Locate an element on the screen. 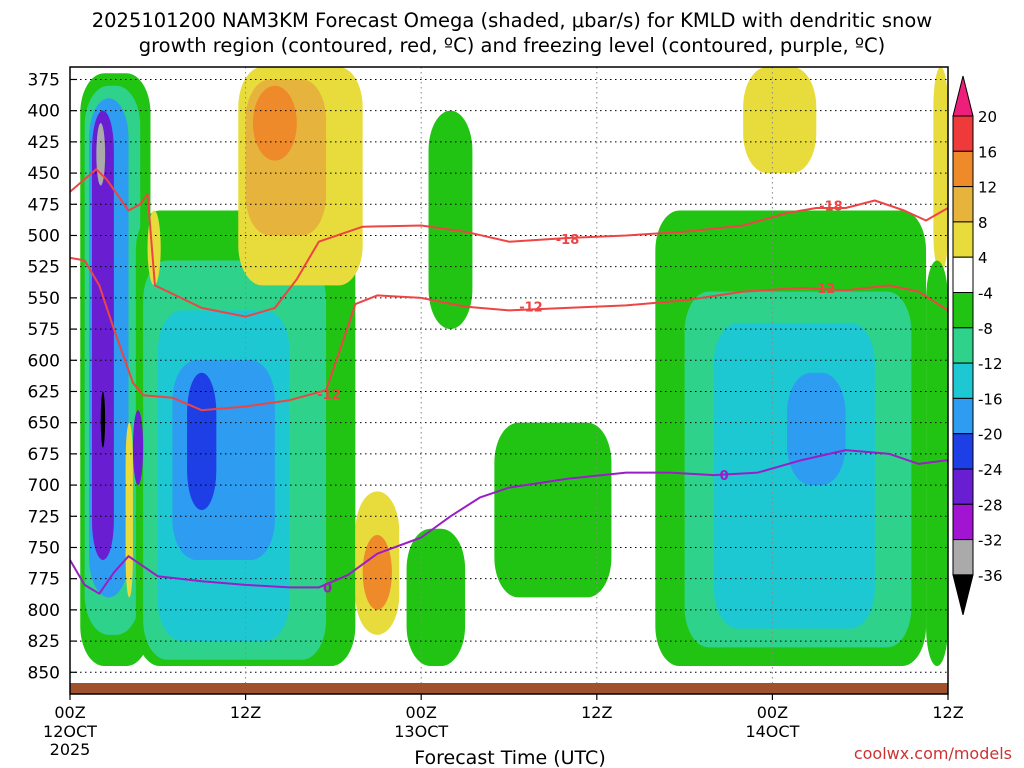 This screenshot has height=768, width=1024. ground-surface is located at coordinates (509, 688).